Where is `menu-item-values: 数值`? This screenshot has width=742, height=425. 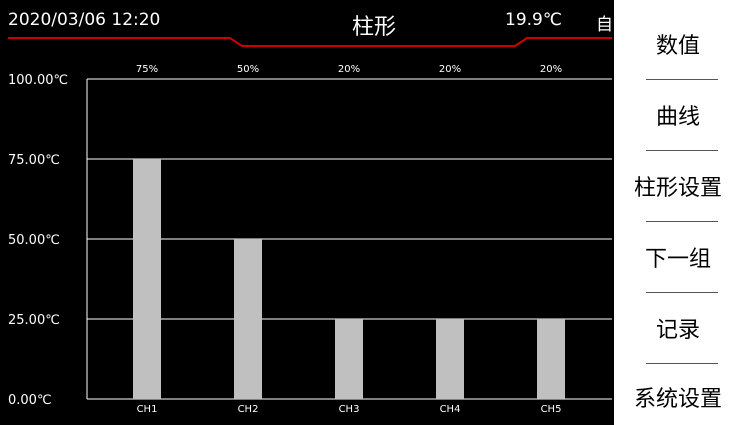 menu-item-values: 数值 is located at coordinates (677, 46).